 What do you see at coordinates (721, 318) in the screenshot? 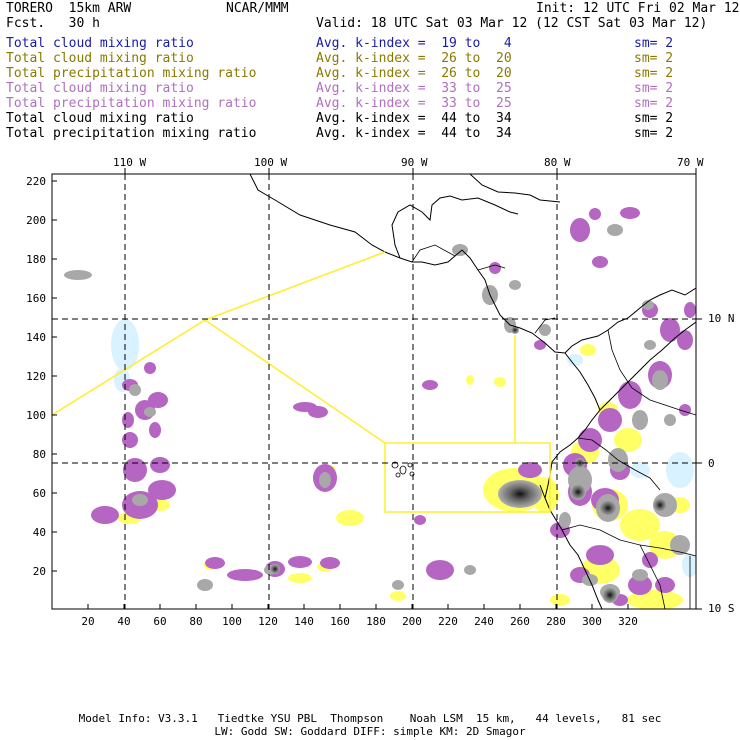
I see `lat-label: 10 N` at bounding box center [721, 318].